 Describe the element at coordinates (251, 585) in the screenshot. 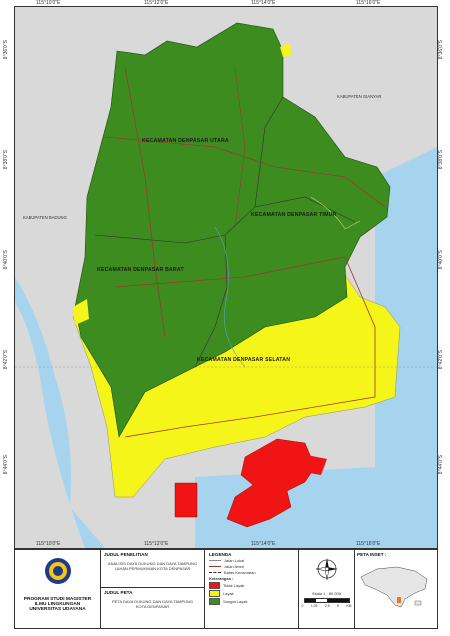

I see `legend-item: Tidak Layak` at that location.